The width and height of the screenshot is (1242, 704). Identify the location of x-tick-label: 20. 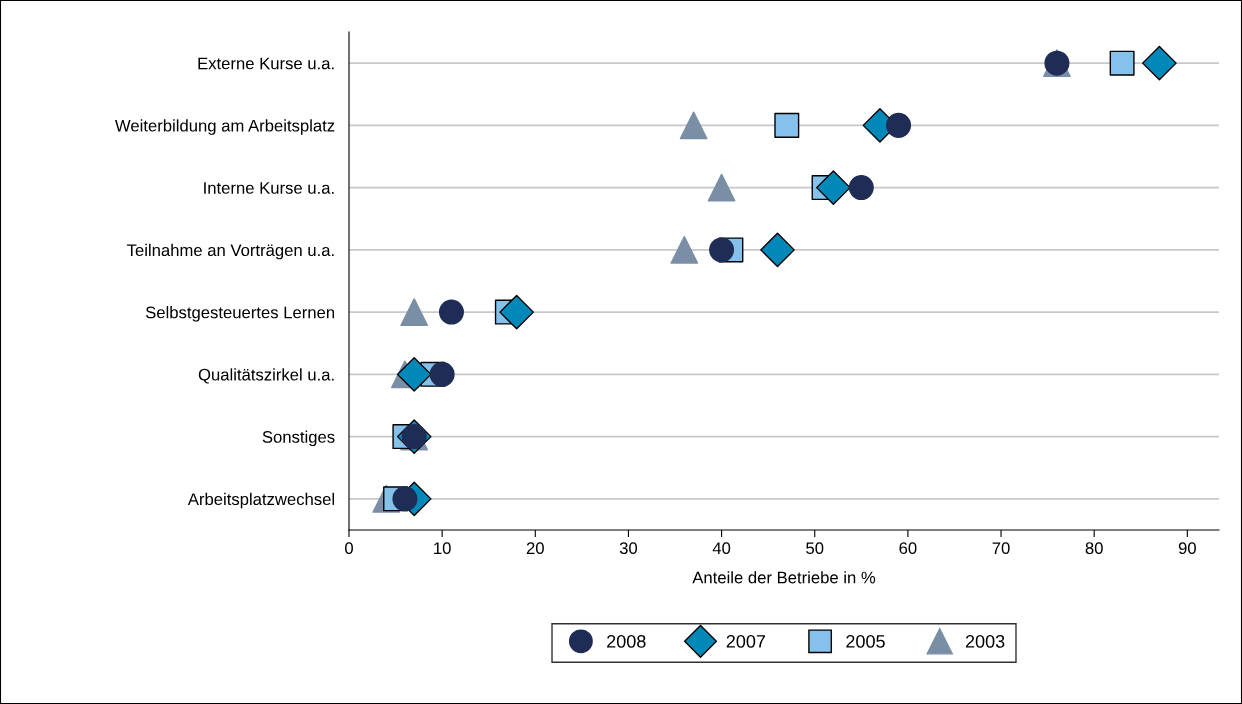
(535, 548).